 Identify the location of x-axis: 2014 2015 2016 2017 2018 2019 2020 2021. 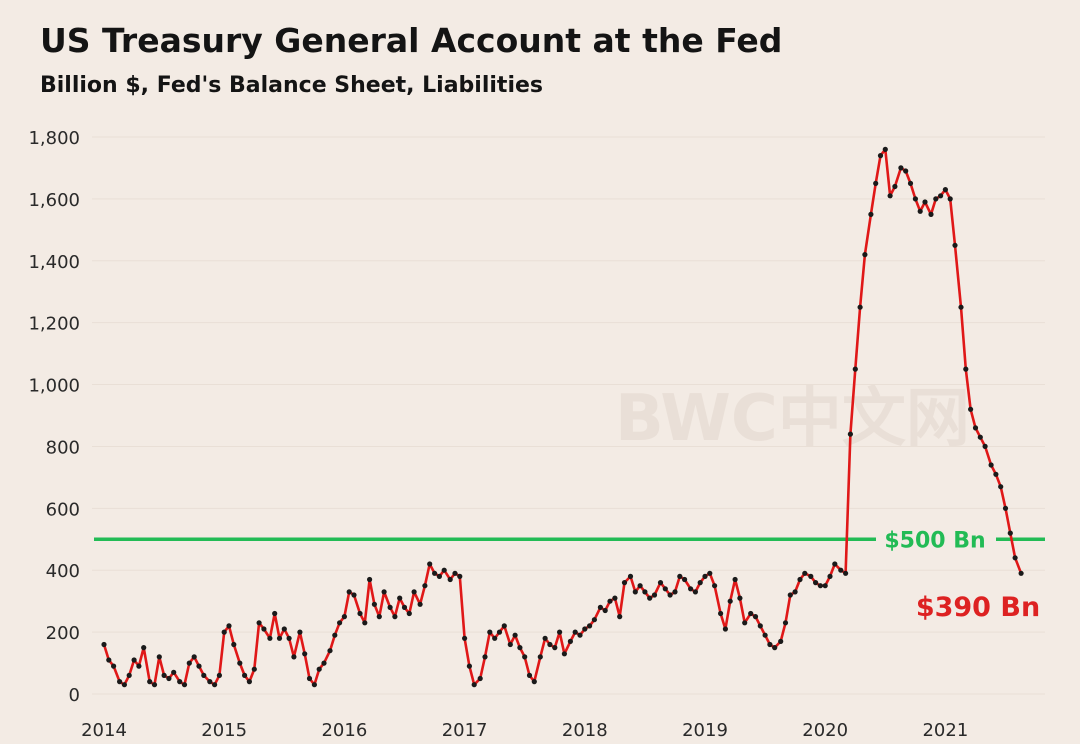
(524, 730).